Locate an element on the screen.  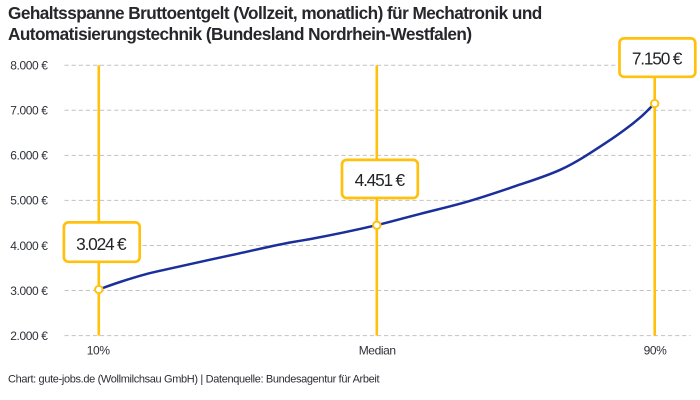
svg-text: 2.000 € is located at coordinates (29, 336).